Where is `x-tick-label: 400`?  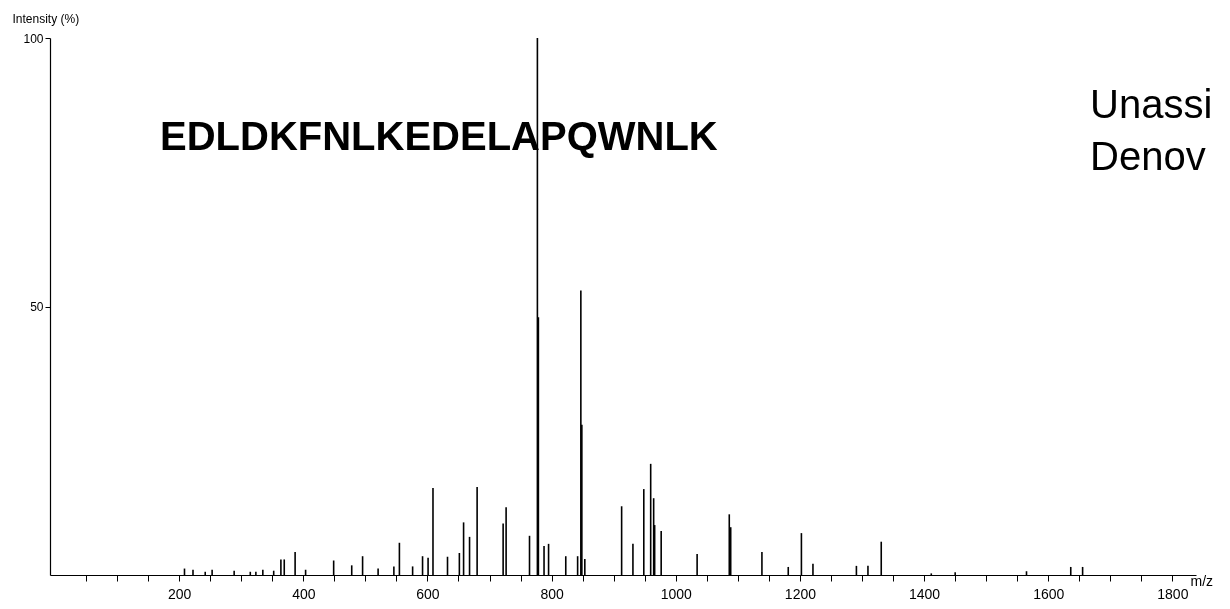 x-tick-label: 400 is located at coordinates (304, 593).